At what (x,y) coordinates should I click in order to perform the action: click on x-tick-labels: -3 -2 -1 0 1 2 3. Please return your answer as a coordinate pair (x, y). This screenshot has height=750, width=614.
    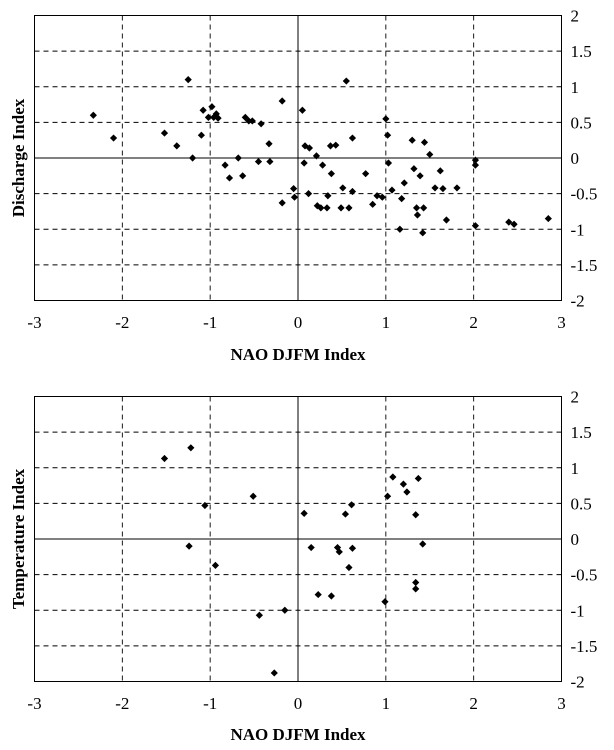
    Looking at the image, I should click on (296, 322).